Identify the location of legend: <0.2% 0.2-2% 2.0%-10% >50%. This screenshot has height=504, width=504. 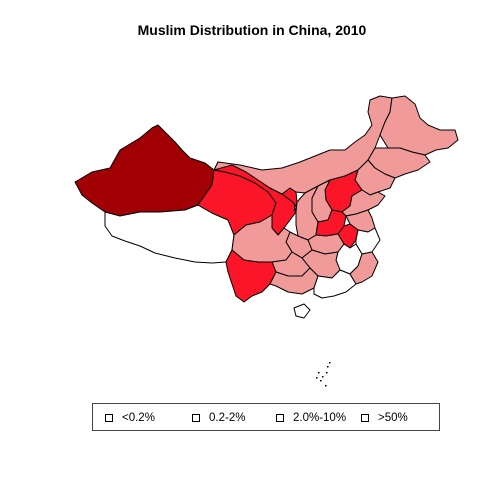
(266, 417).